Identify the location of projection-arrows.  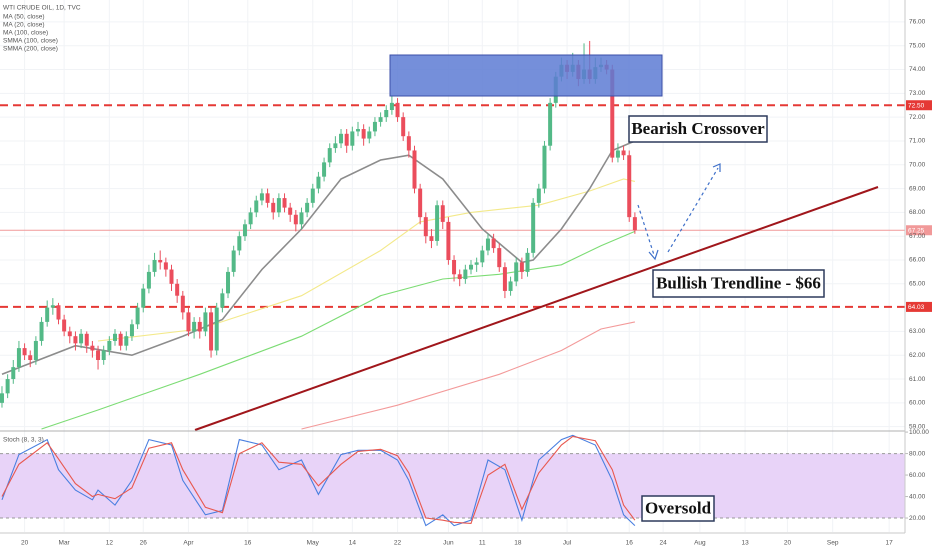
(678, 211).